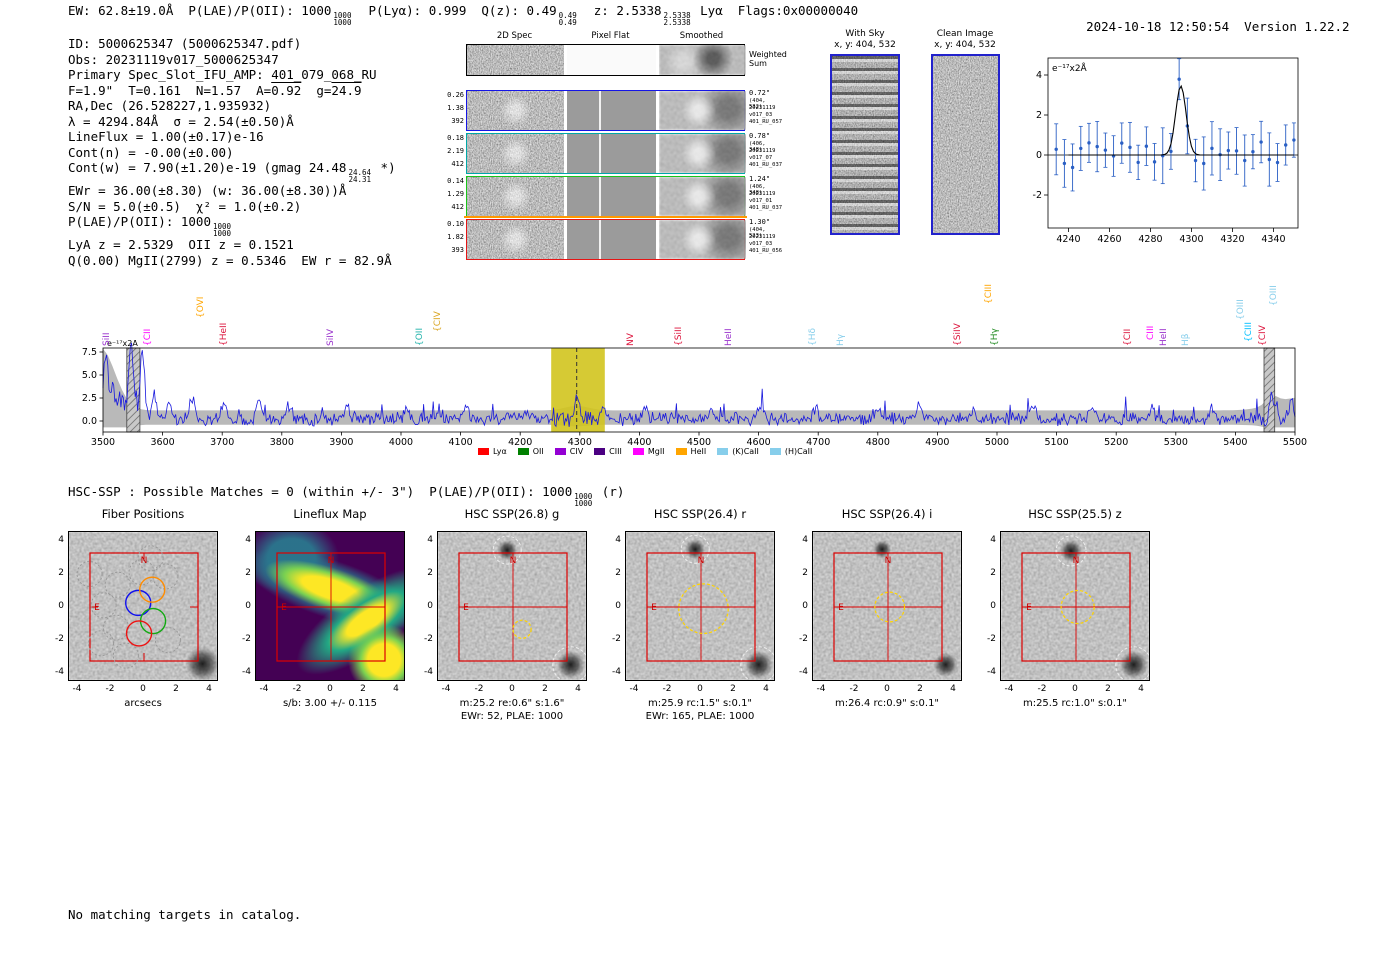 This screenshot has height=953, width=1400. Describe the element at coordinates (89, 421) in the screenshot. I see `svg-text: 0.0` at that location.